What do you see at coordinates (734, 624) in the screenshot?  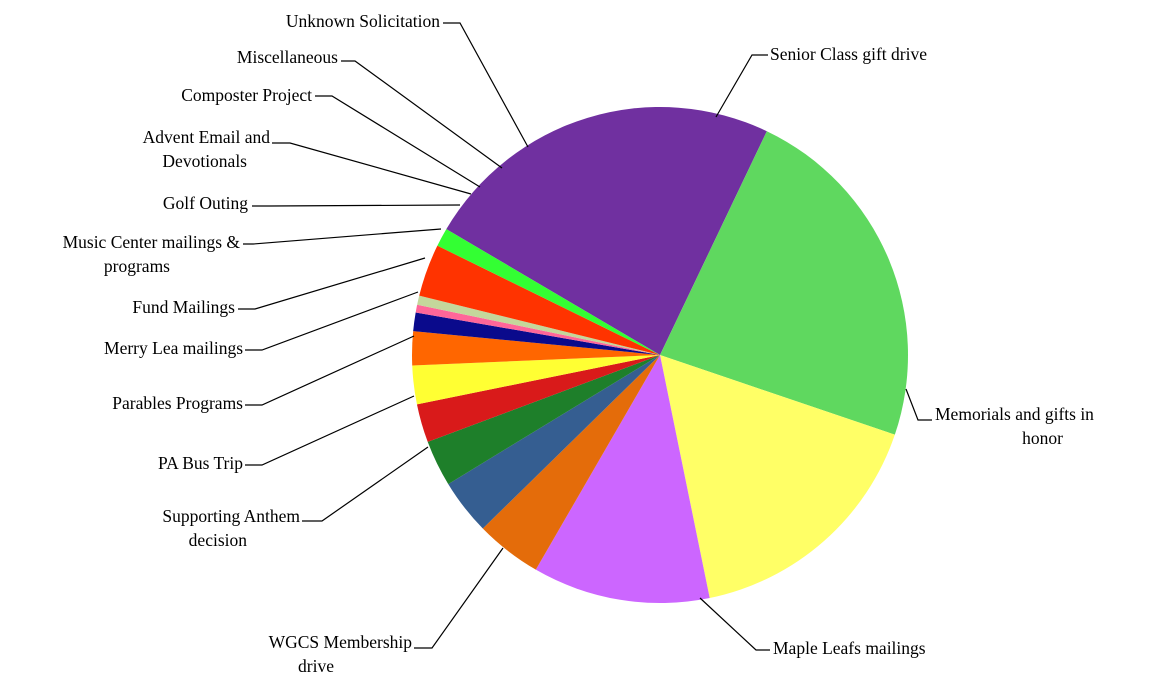 I see `leader-line-maple-leafs-mailings` at bounding box center [734, 624].